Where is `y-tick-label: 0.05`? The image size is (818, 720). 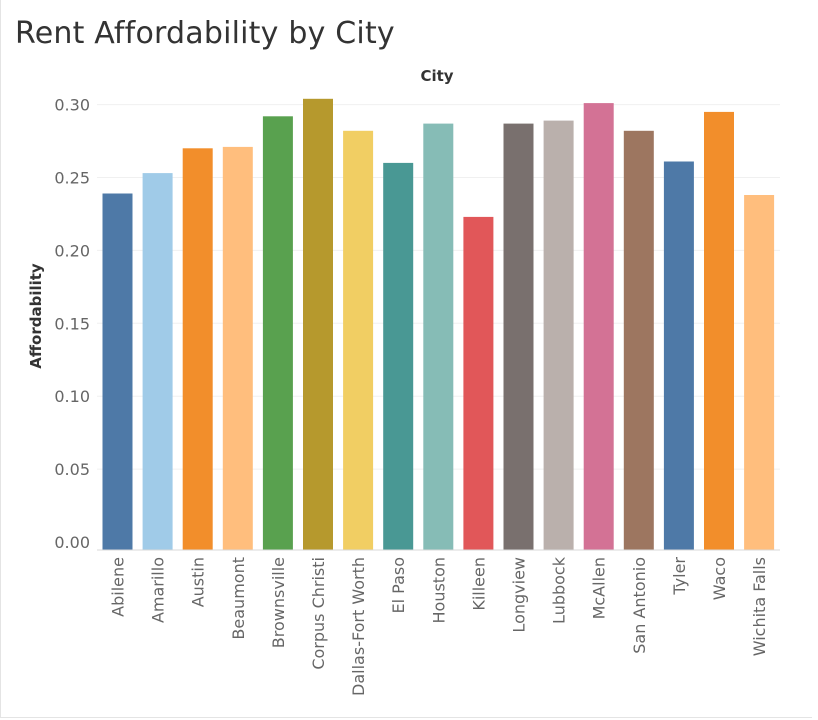 y-tick-label: 0.05 is located at coordinates (72, 469).